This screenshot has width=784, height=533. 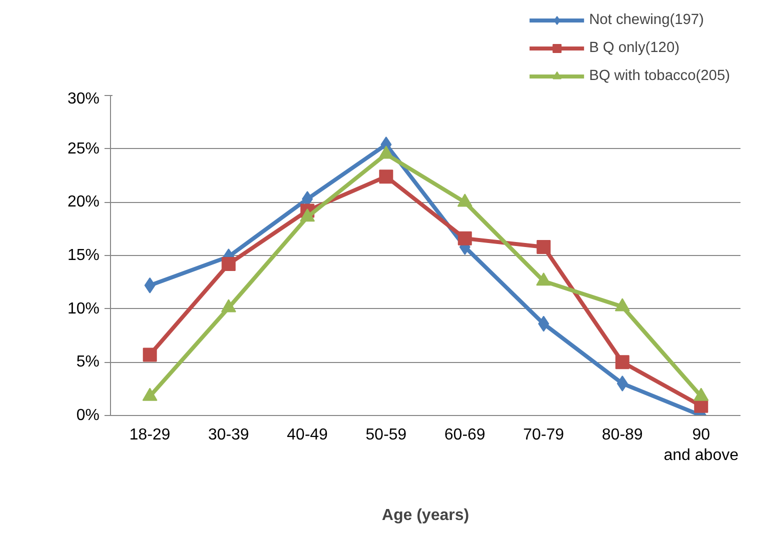 What do you see at coordinates (149, 435) in the screenshot?
I see `x-tick-label: 18-29` at bounding box center [149, 435].